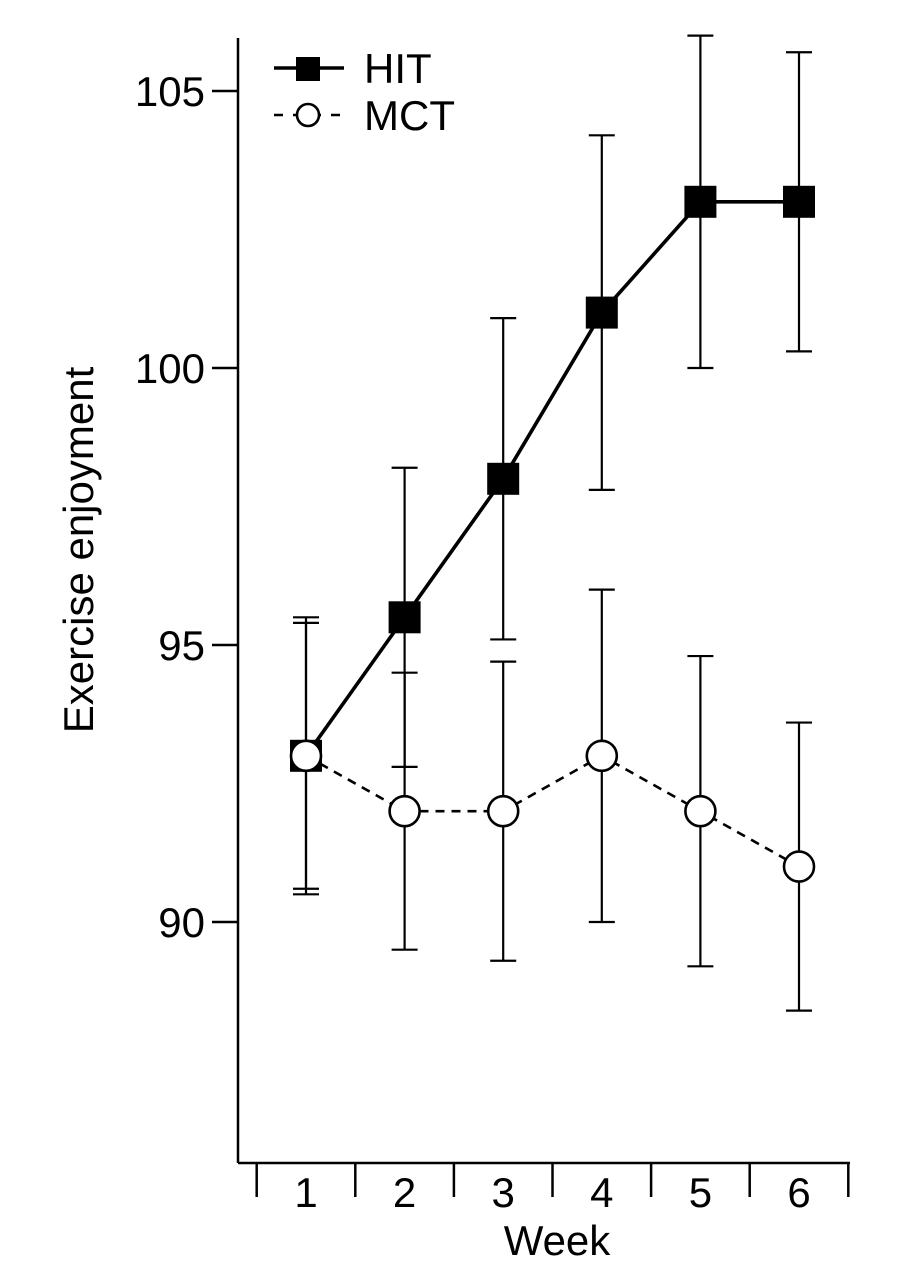 The height and width of the screenshot is (1280, 919). What do you see at coordinates (308, 69) in the screenshot?
I see `legend-hit-marker` at bounding box center [308, 69].